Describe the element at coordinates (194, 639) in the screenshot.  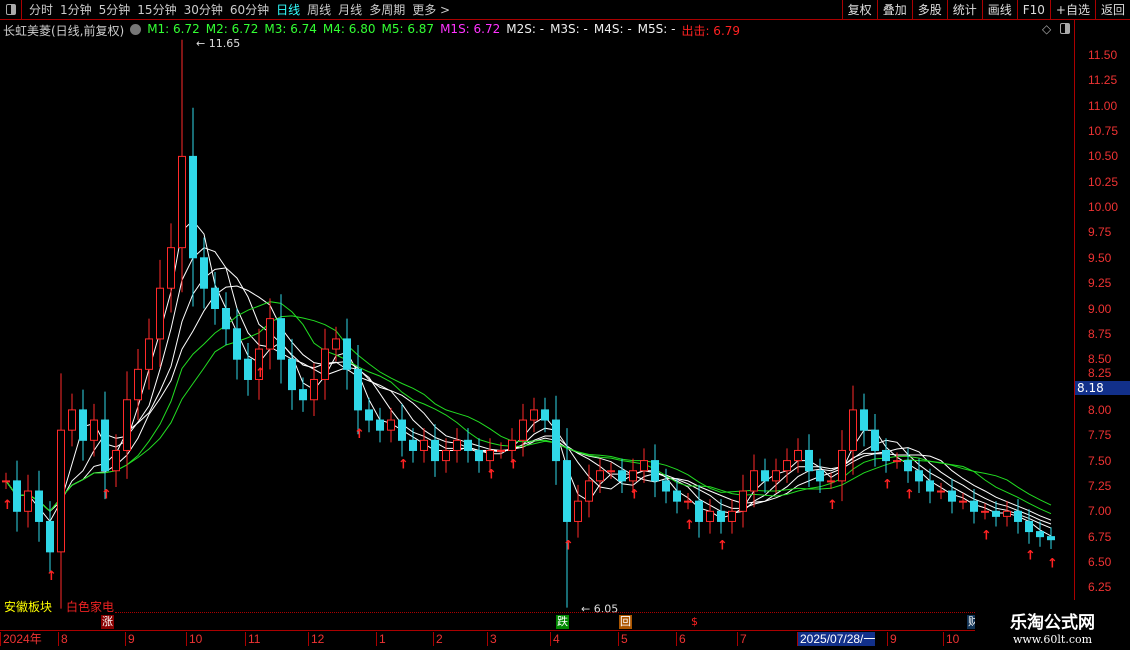
I see `date-label: 10` at that location.